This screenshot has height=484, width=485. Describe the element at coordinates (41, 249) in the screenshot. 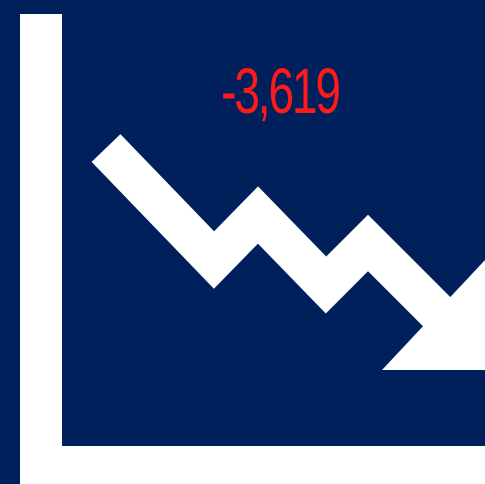

I see `vertical-axis` at that location.